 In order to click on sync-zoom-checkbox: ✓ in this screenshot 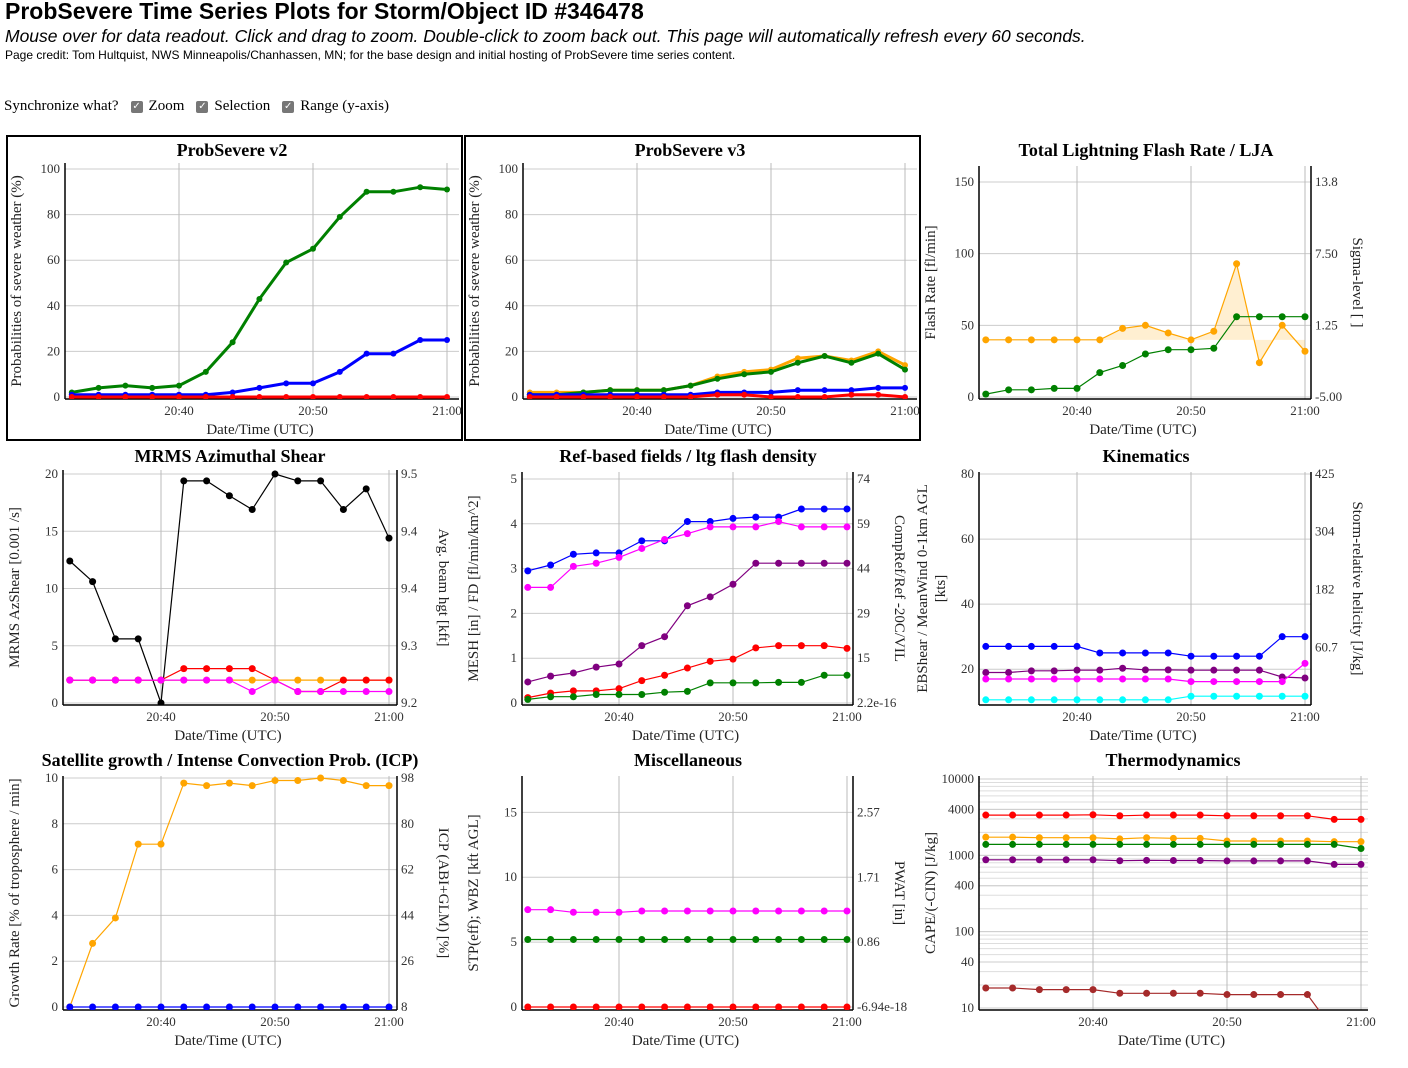, I will do `click(136, 106)`.